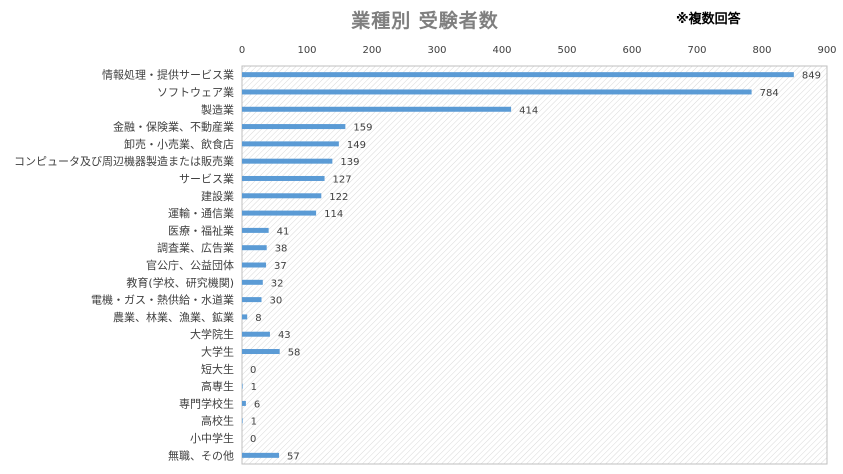  Describe the element at coordinates (293, 456) in the screenshot. I see `data-label: 57` at that location.